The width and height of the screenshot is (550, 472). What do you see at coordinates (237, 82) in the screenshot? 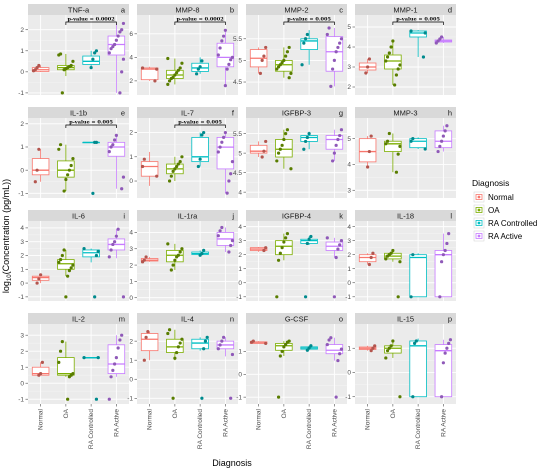
I see `y-tick-label: 4.5` at bounding box center [237, 82].